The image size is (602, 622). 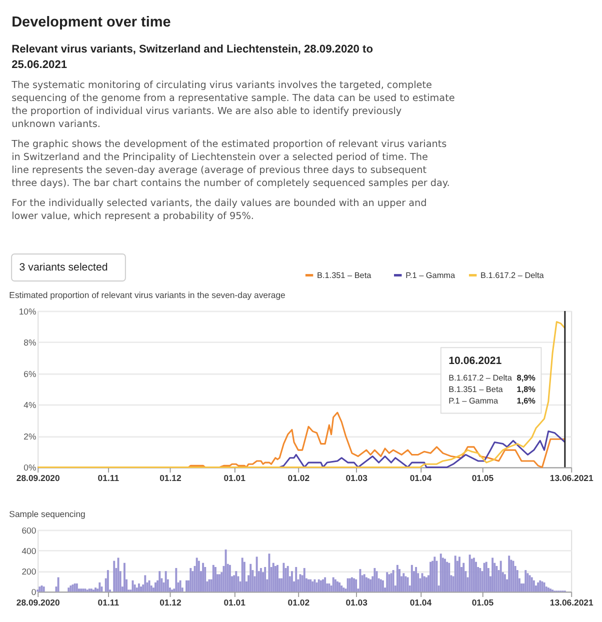 I want to click on y-tick-label: 600, so click(x=29, y=530).